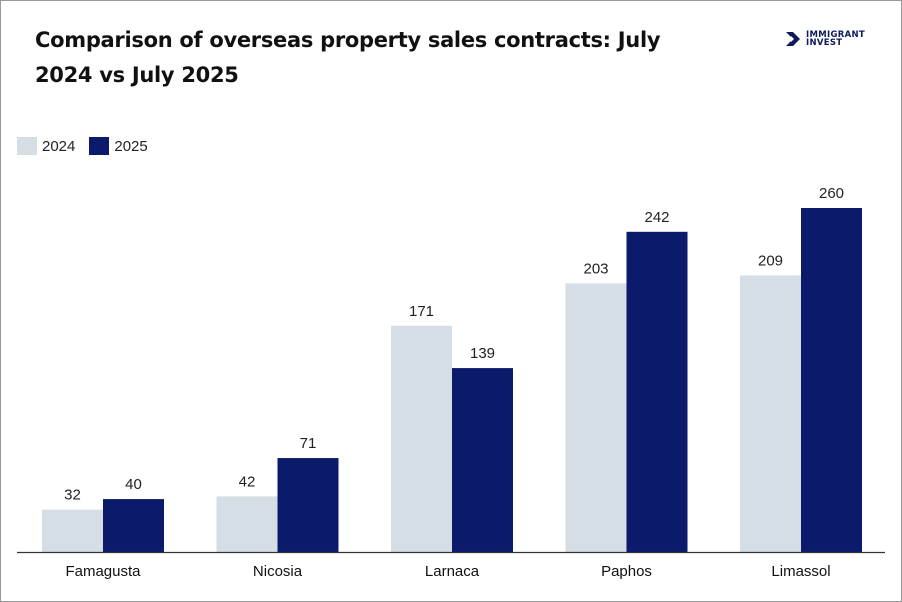 The image size is (902, 602). I want to click on bar-paphos-2025, so click(657, 392).